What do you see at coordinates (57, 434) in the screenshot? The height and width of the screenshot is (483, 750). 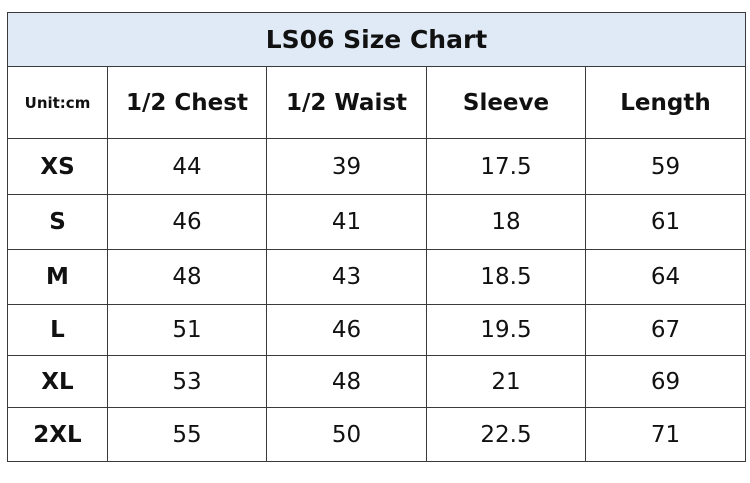 I see `size-label: 2XL` at bounding box center [57, 434].